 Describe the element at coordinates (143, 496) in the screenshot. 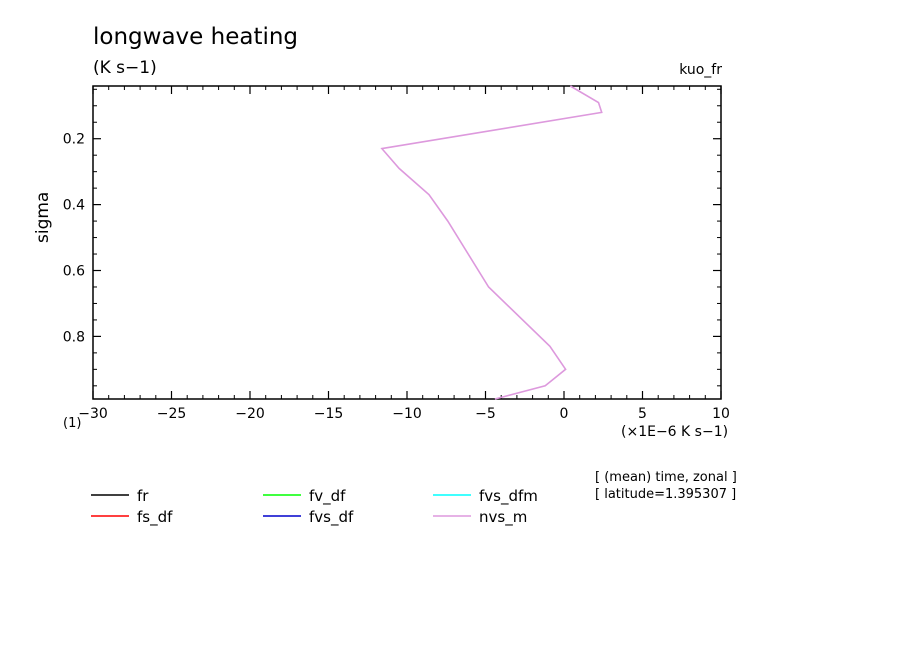

I see `legend-label-fr: fr` at that location.